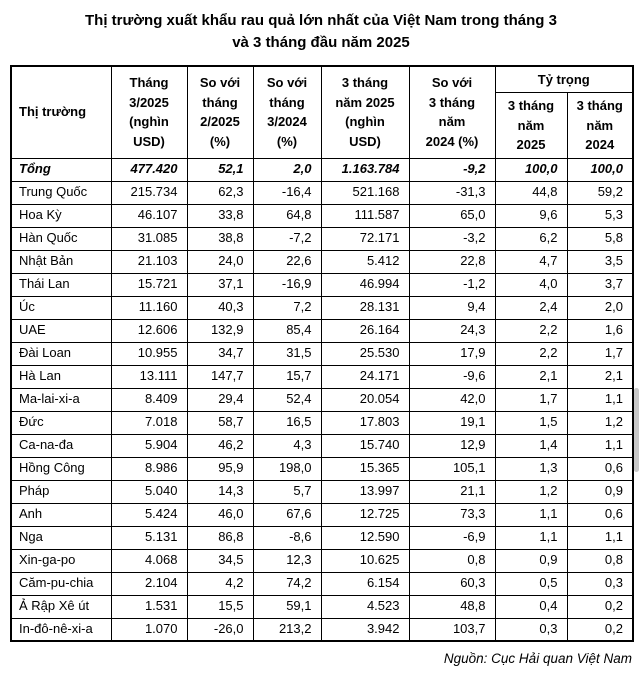 This screenshot has height=690, width=640. I want to click on value-cell: 46,0, so click(220, 514).